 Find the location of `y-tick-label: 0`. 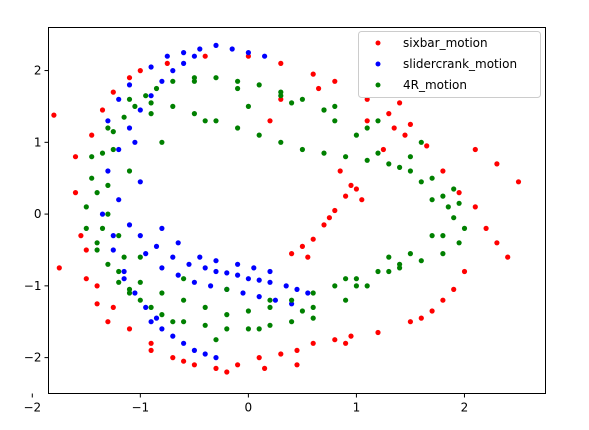

y-tick-label: 0 is located at coordinates (38, 214).